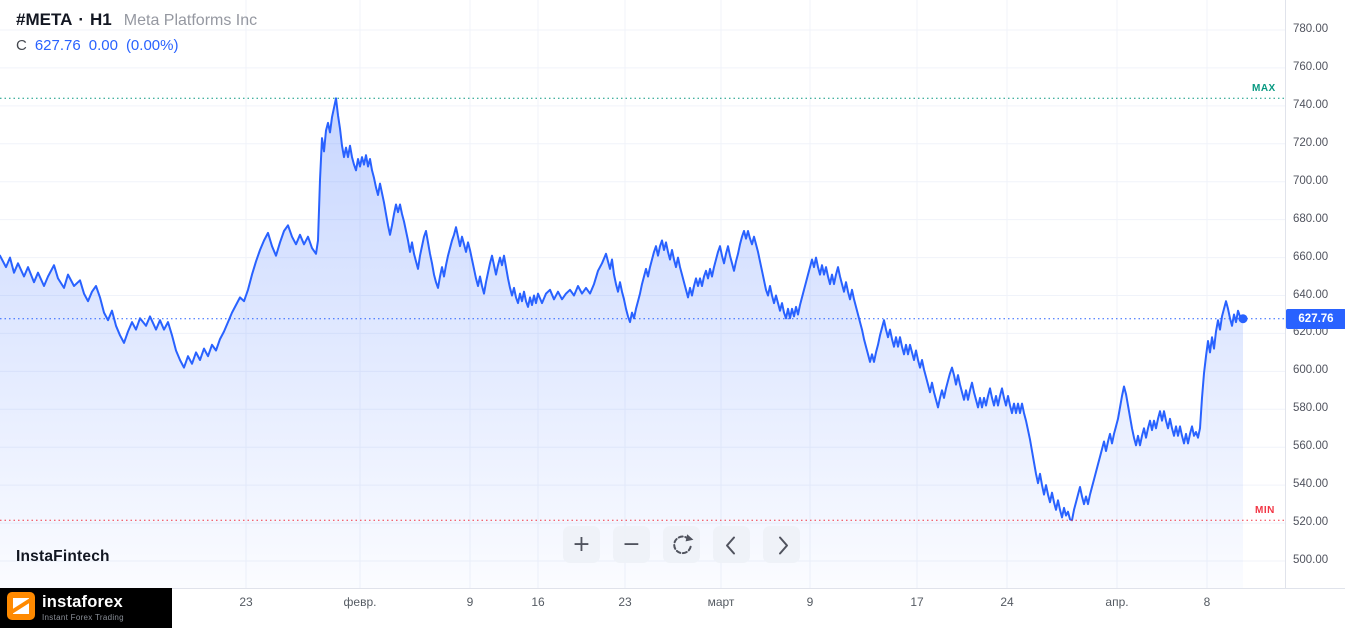  Describe the element at coordinates (1265, 511) in the screenshot. I see `min-marker-label: MIN` at that location.